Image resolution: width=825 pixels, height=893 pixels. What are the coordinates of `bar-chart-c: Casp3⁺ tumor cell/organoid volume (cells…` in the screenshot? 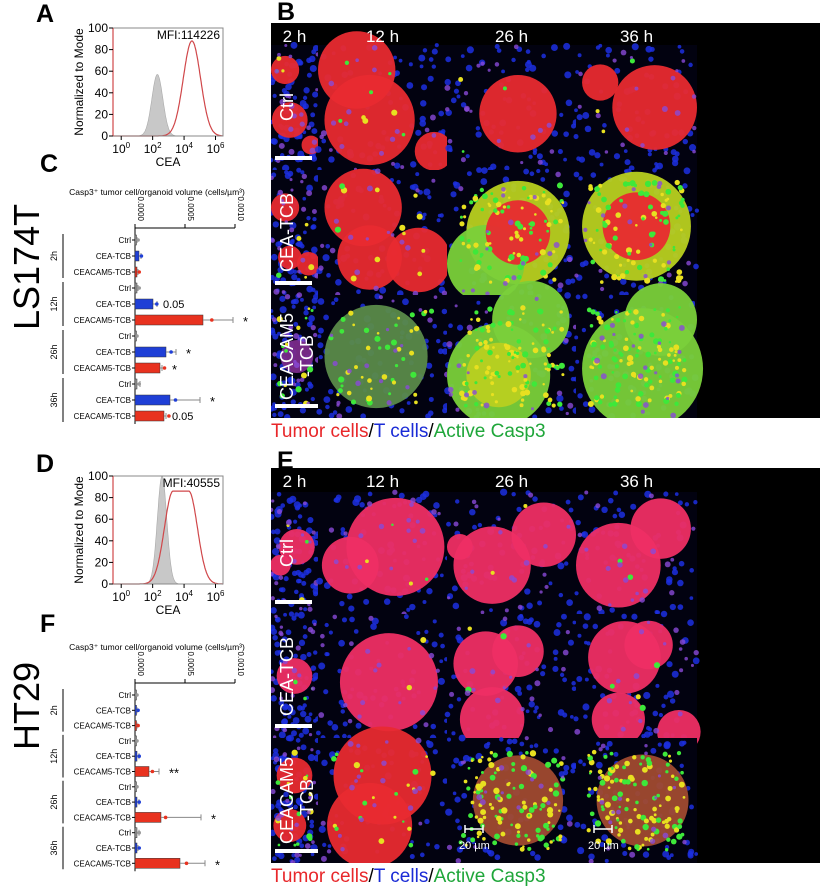 It's located at (148, 305).